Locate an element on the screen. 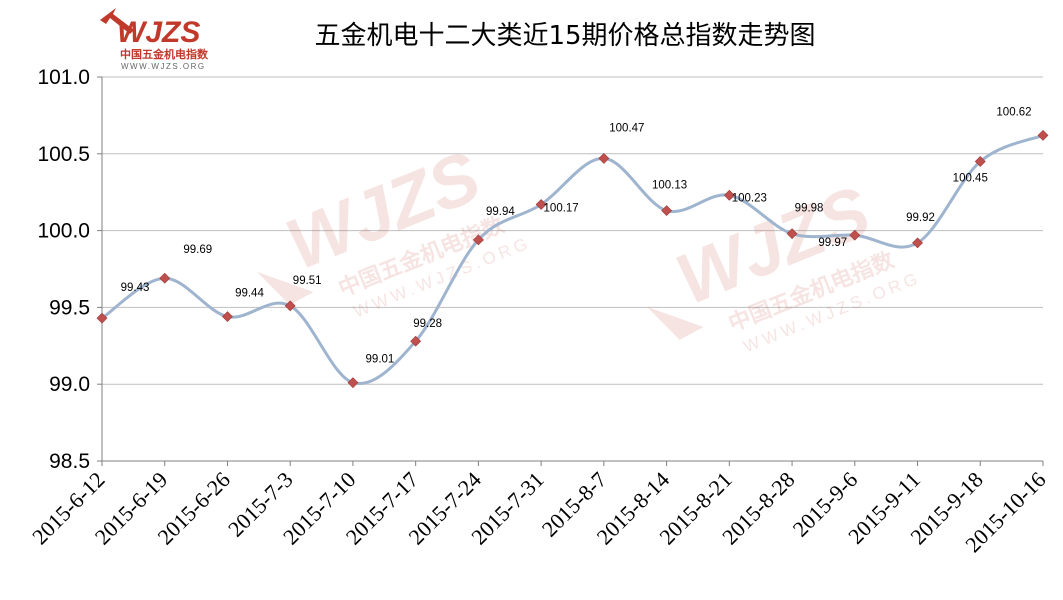 The width and height of the screenshot is (1063, 600). data-label: 99.43 is located at coordinates (135, 288).